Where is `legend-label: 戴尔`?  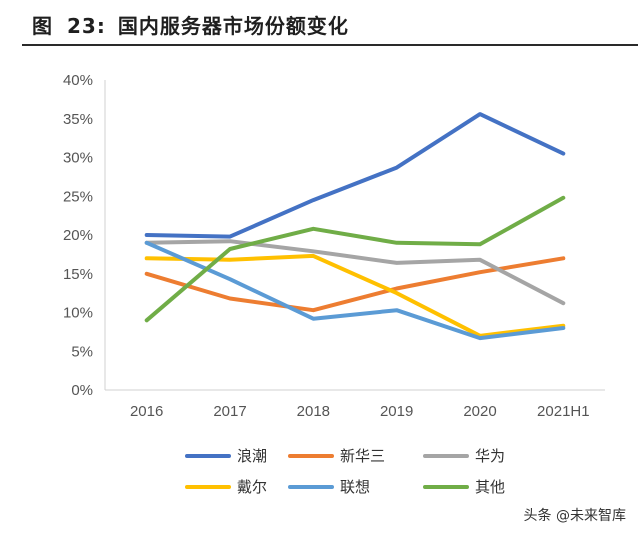 legend-label: 戴尔 is located at coordinates (252, 487).